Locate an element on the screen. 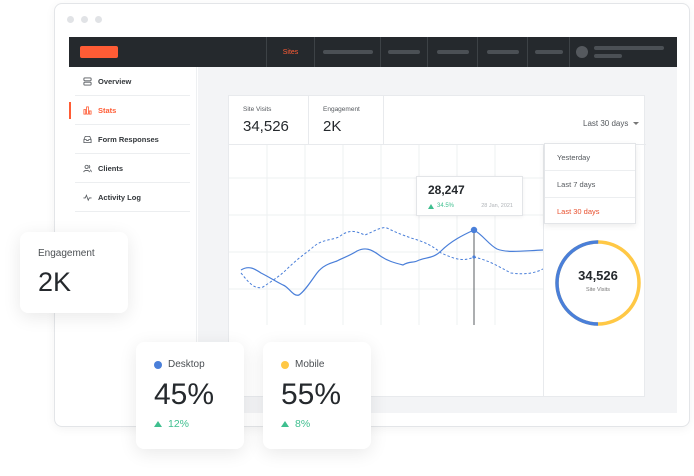  date-range-selector: Last 30 days is located at coordinates (611, 123).